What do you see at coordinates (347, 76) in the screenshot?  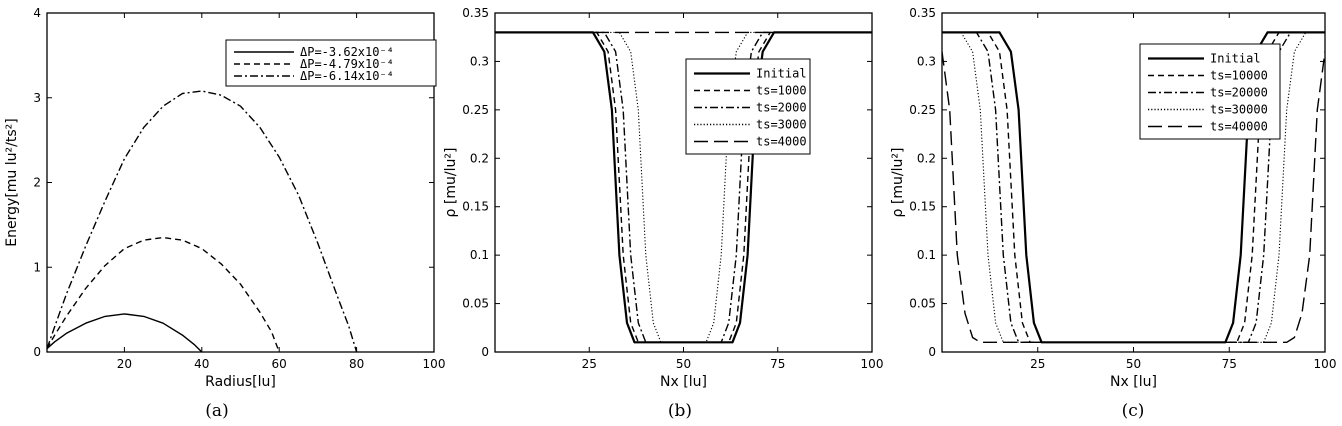 I see `legend-label: ΔP=-6.14x10⁻⁴` at bounding box center [347, 76].